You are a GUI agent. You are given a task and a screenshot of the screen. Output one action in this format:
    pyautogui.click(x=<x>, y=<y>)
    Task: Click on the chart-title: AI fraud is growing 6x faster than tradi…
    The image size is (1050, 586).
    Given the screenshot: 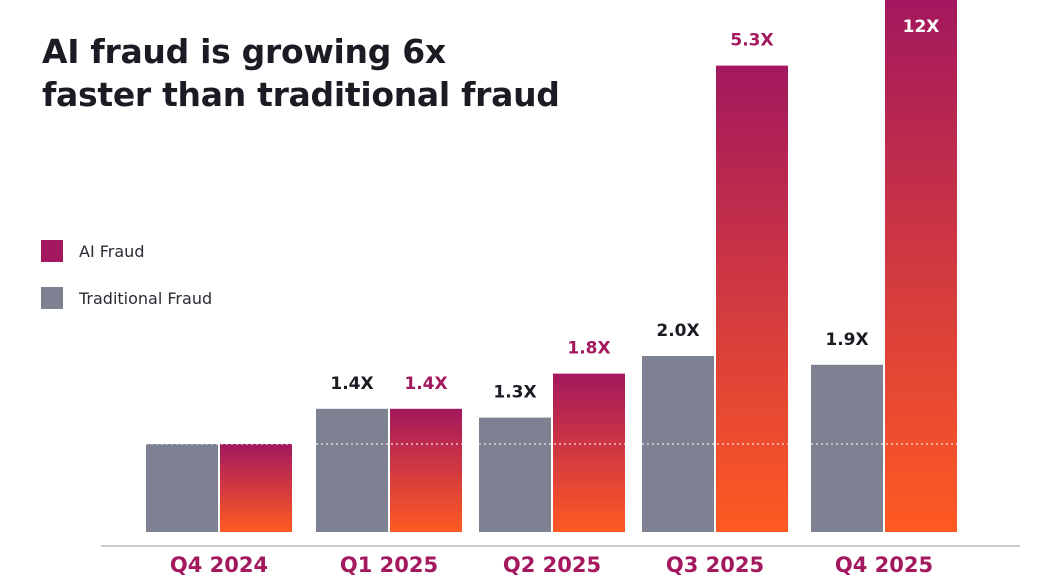 What is the action you would take?
    pyautogui.click(x=301, y=73)
    